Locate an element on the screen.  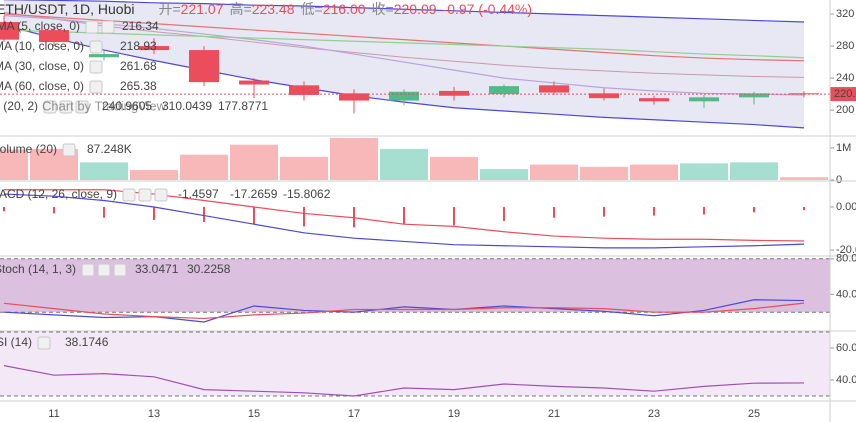
study-name: Stoch (14, 1, 3) is located at coordinates (38, 269).